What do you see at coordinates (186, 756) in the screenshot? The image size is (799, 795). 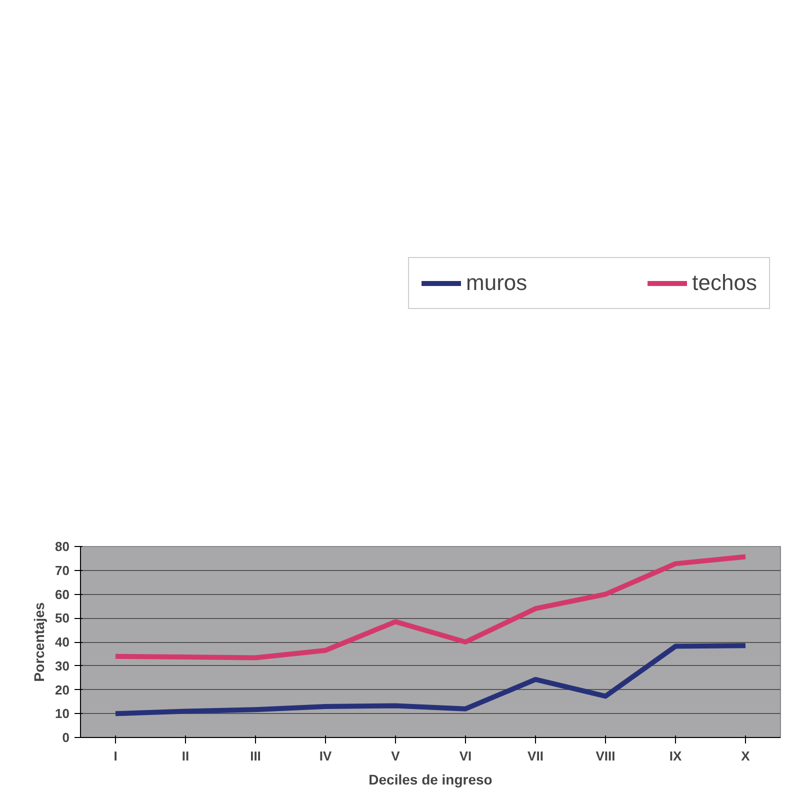 I see `x-tick-label: II` at bounding box center [186, 756].